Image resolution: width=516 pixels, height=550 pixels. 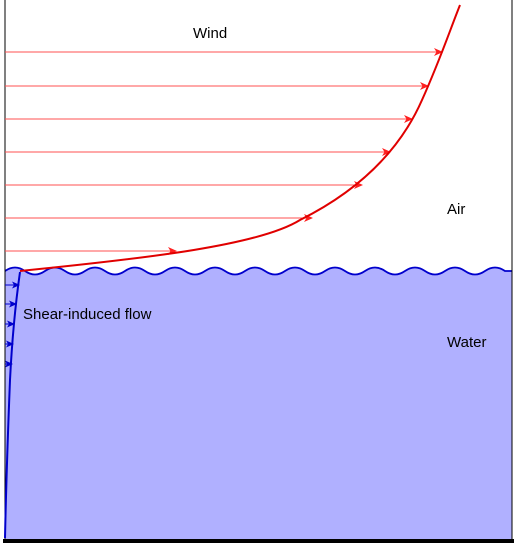 I want to click on air-label: Air, so click(x=456, y=209).